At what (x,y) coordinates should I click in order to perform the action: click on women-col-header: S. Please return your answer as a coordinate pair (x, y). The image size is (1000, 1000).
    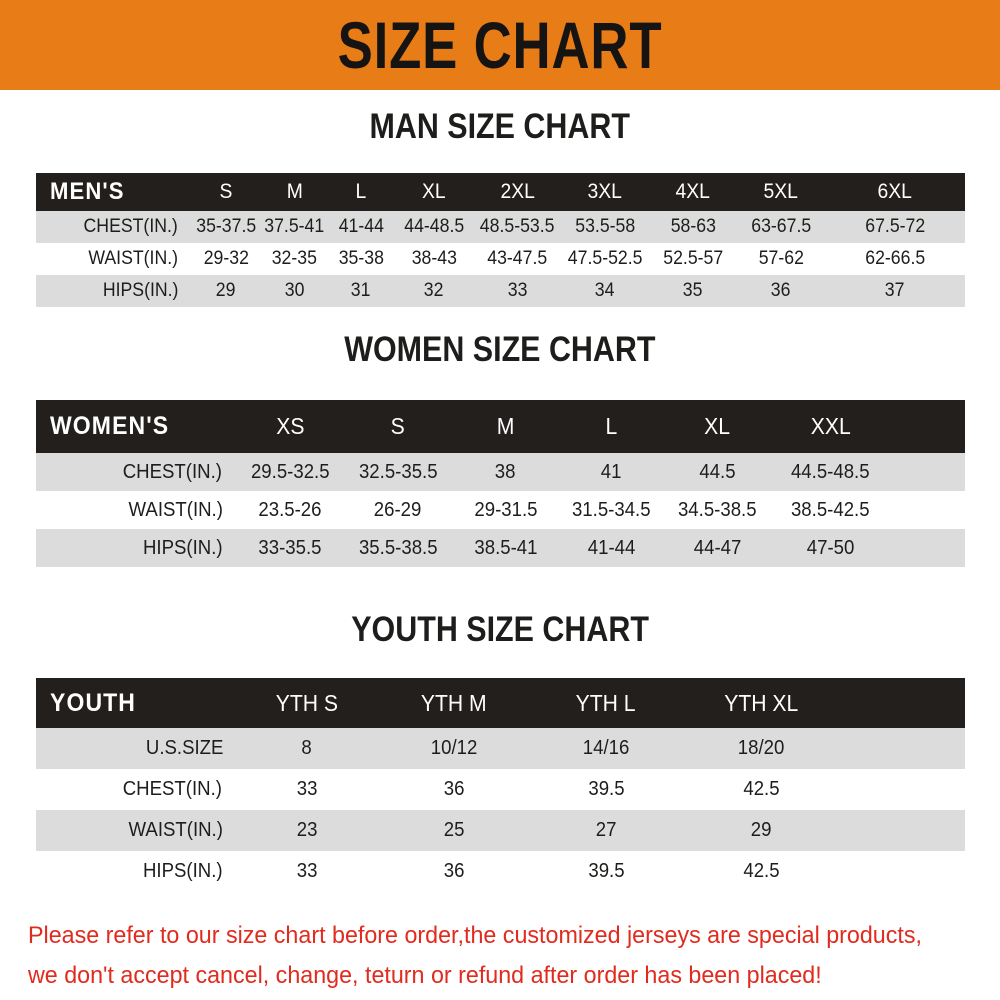
    Looking at the image, I should click on (398, 426).